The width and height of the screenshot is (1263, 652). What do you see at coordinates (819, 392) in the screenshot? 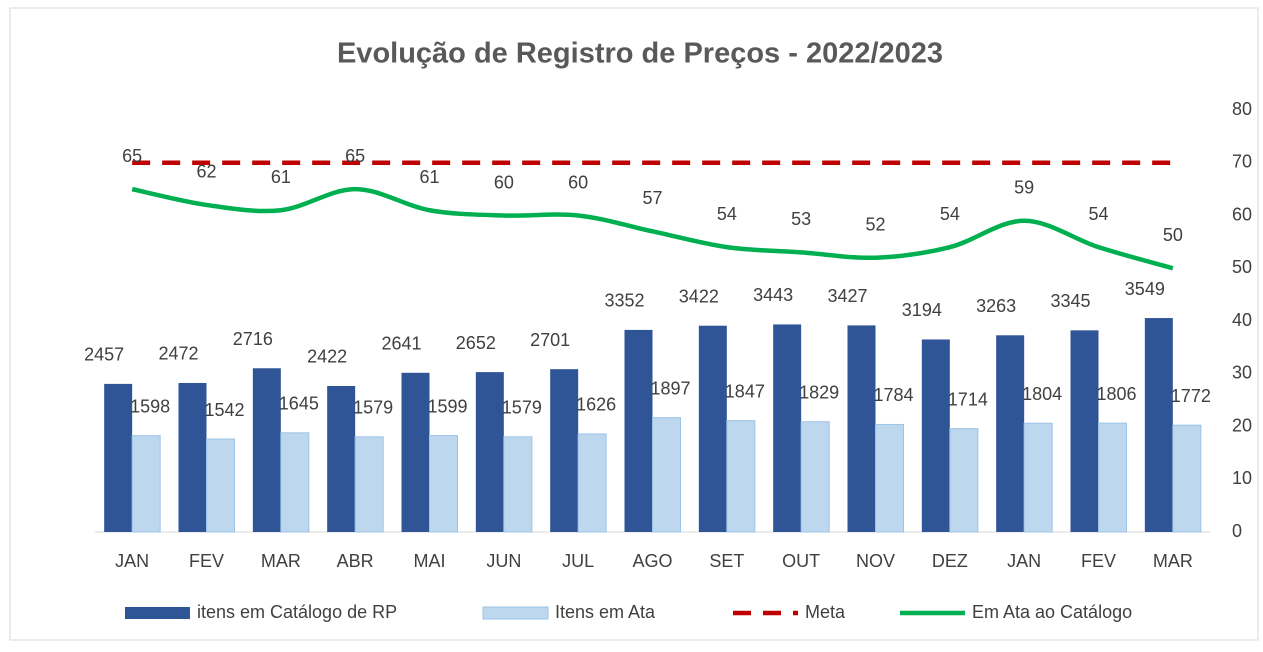
I see `data-label: 1829` at bounding box center [819, 392].